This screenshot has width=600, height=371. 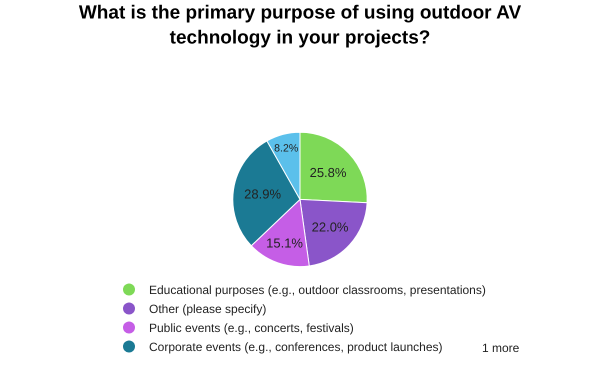 I want to click on data-label: 28.9%, so click(x=263, y=194).